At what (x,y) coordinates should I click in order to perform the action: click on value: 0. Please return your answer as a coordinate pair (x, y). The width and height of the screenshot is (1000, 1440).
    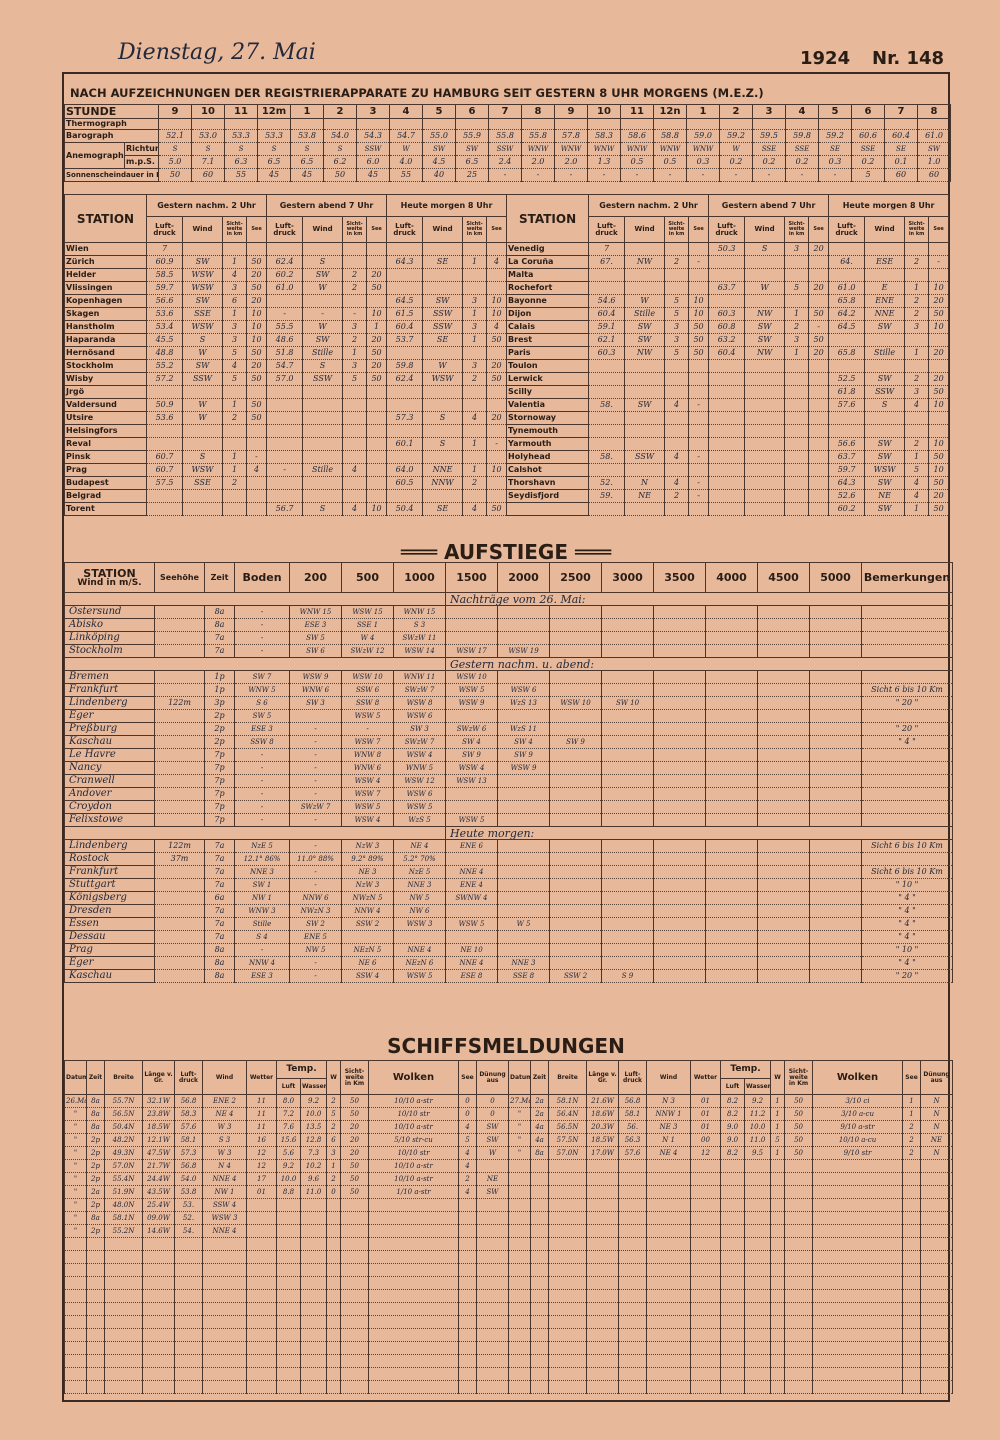
    Looking at the image, I should click on (493, 1114).